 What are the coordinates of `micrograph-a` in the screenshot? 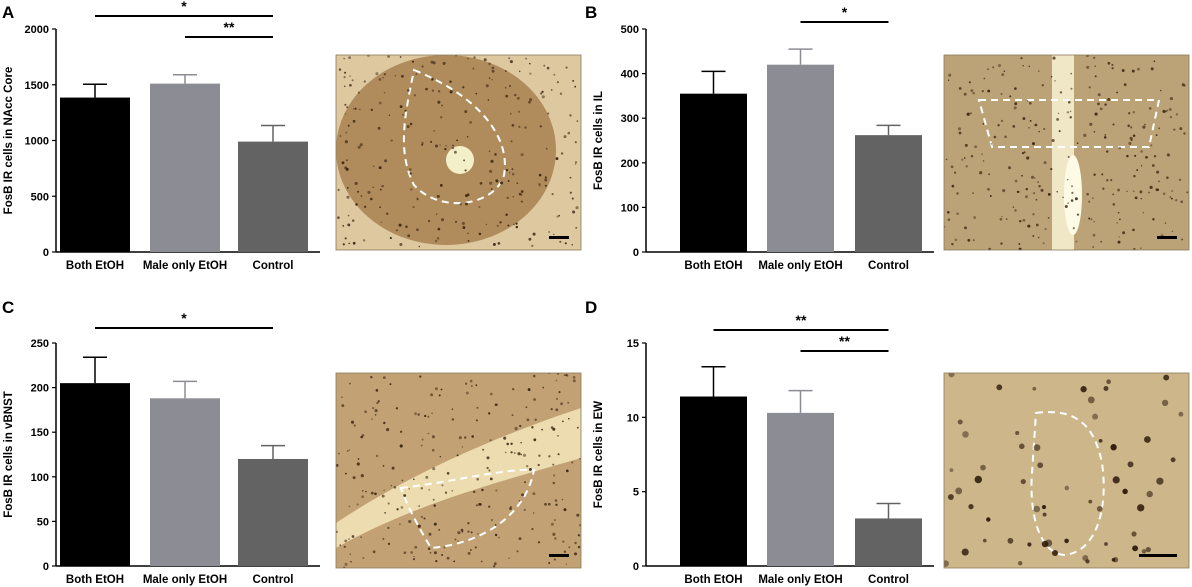 It's located at (458, 152).